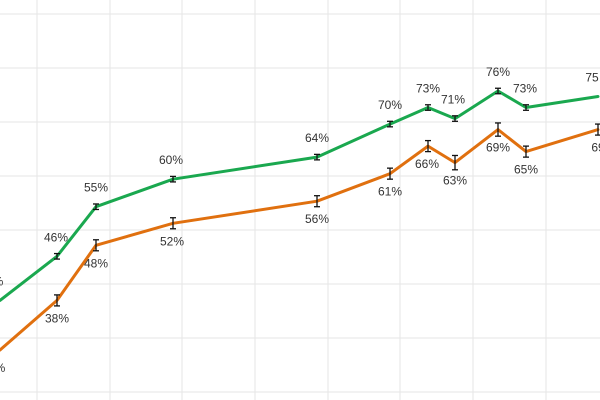  What do you see at coordinates (171, 160) in the screenshot?
I see `data-label: 60%` at bounding box center [171, 160].